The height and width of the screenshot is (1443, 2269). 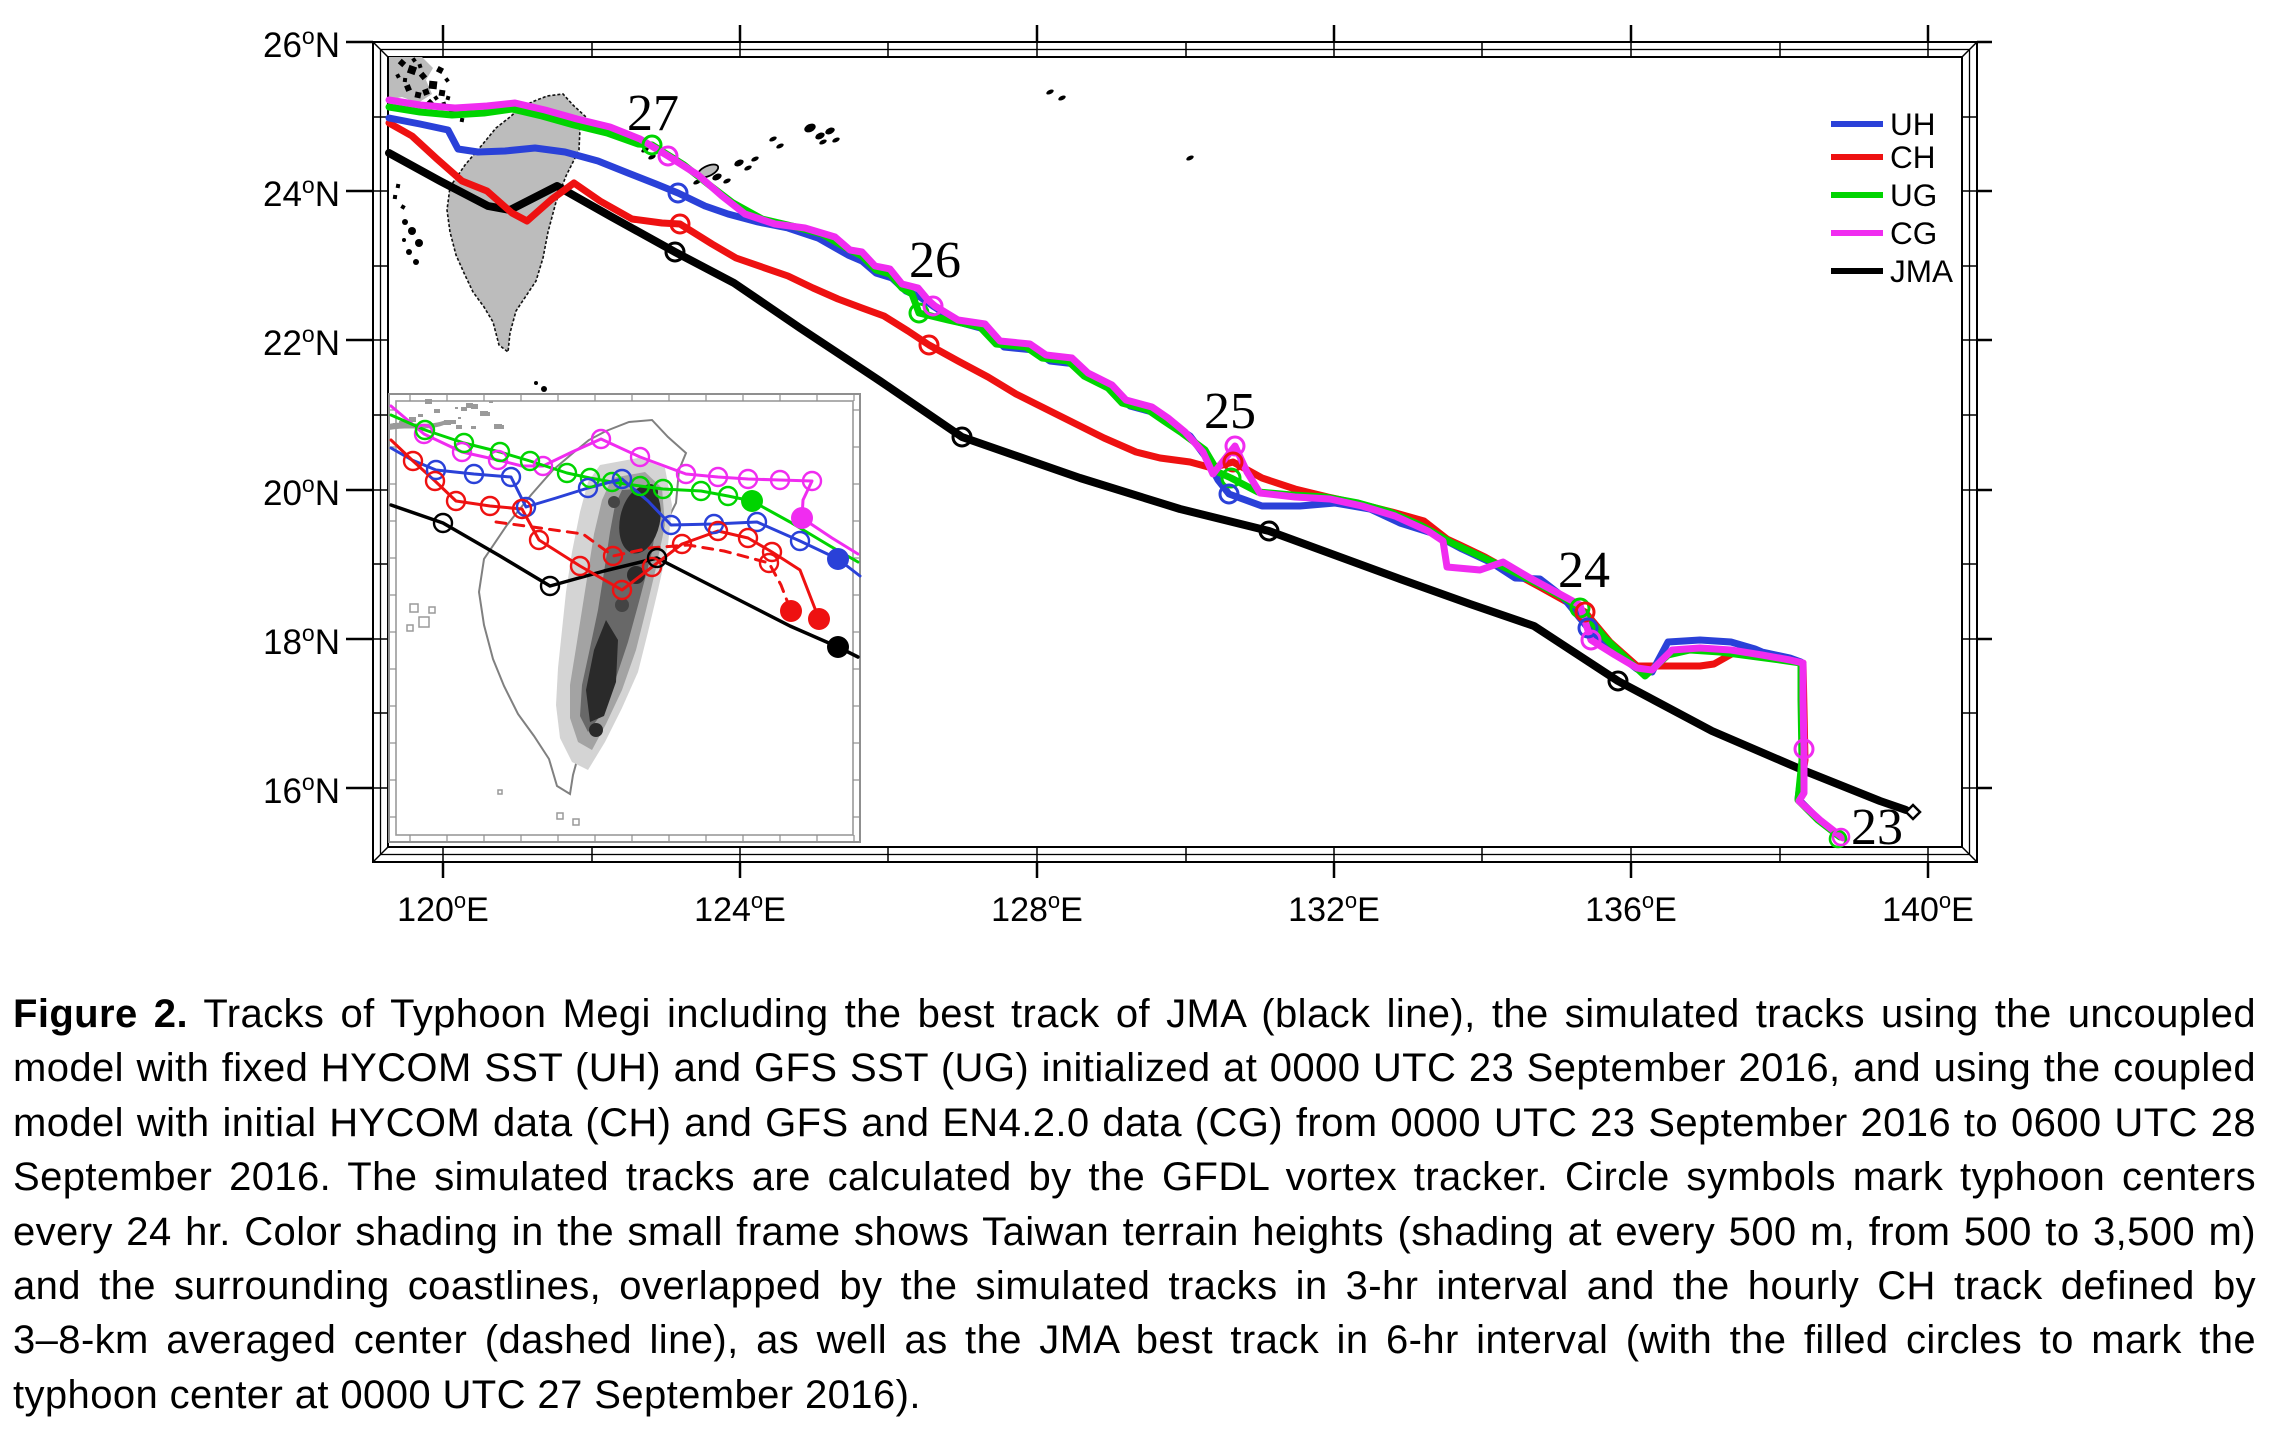 I want to click on svg-text: 26oN, so click(x=301, y=44).